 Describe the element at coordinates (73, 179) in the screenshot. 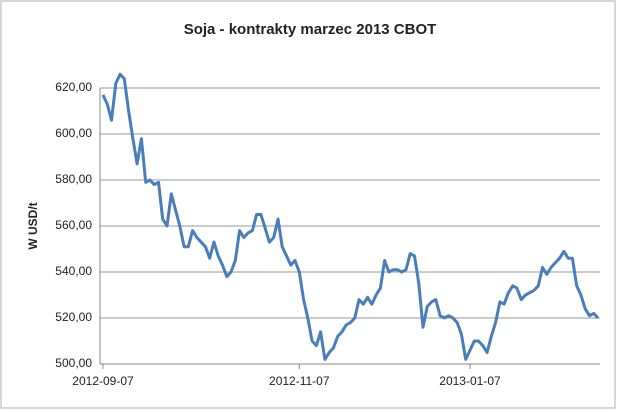

I see `y-tick-label: 580,00` at that location.